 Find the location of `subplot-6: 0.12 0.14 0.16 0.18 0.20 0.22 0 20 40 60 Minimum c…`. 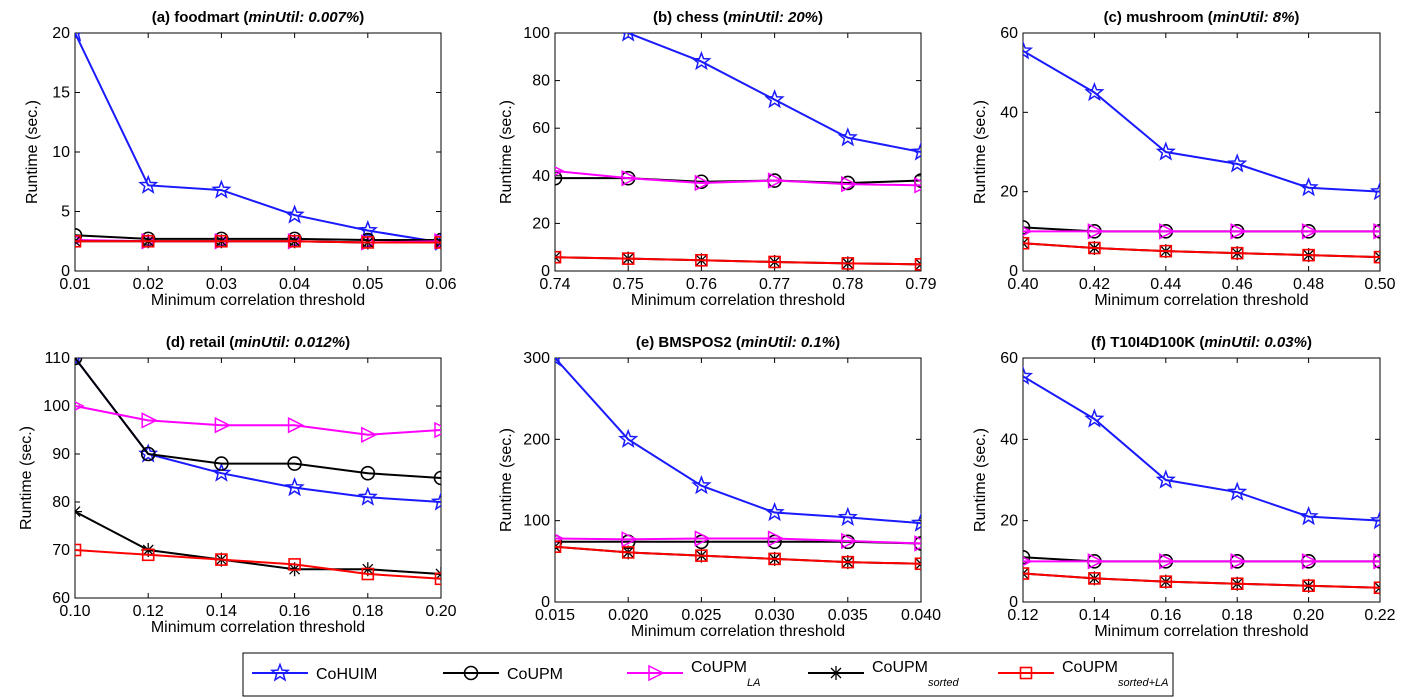

subplot-6: 0.12 0.14 0.16 0.18 0.20 0.22 0 20 40 60 Minimum c… is located at coordinates (1184, 487).